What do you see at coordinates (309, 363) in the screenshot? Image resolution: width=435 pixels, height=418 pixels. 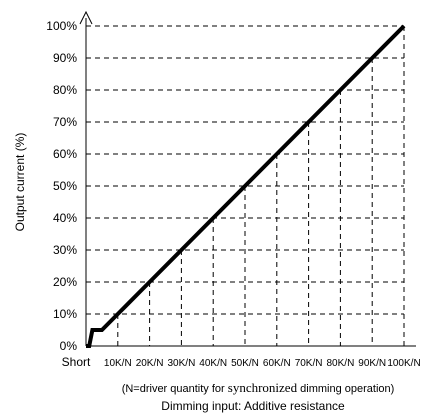 I see `x-tick-label: 70K/N` at bounding box center [309, 363].